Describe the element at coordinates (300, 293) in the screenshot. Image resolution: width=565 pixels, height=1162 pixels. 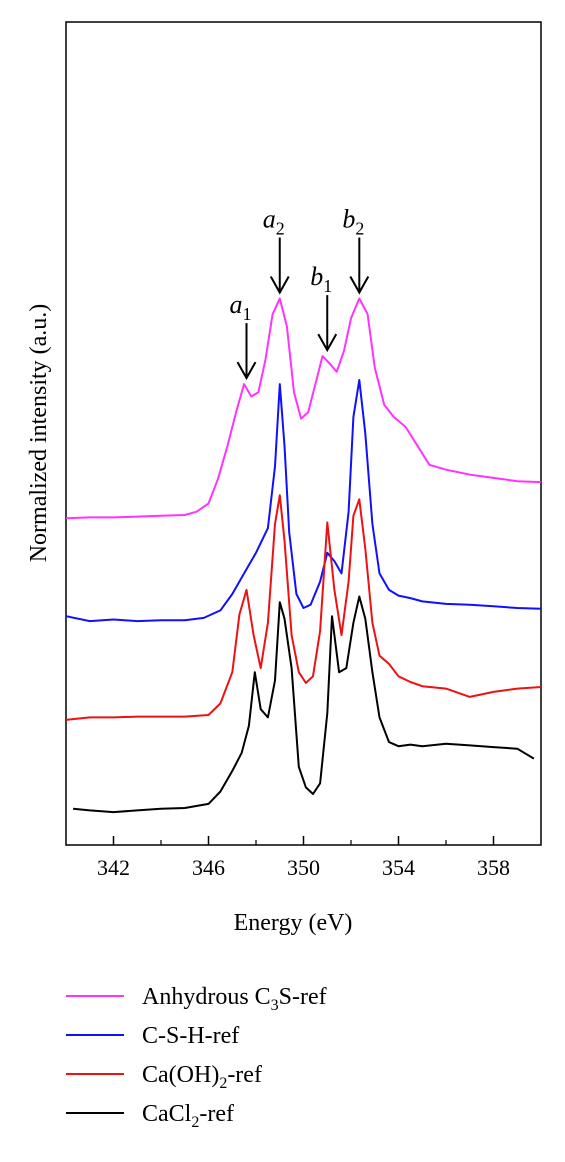
I see `peak-annotations: a1 a2 b1 b2` at that location.